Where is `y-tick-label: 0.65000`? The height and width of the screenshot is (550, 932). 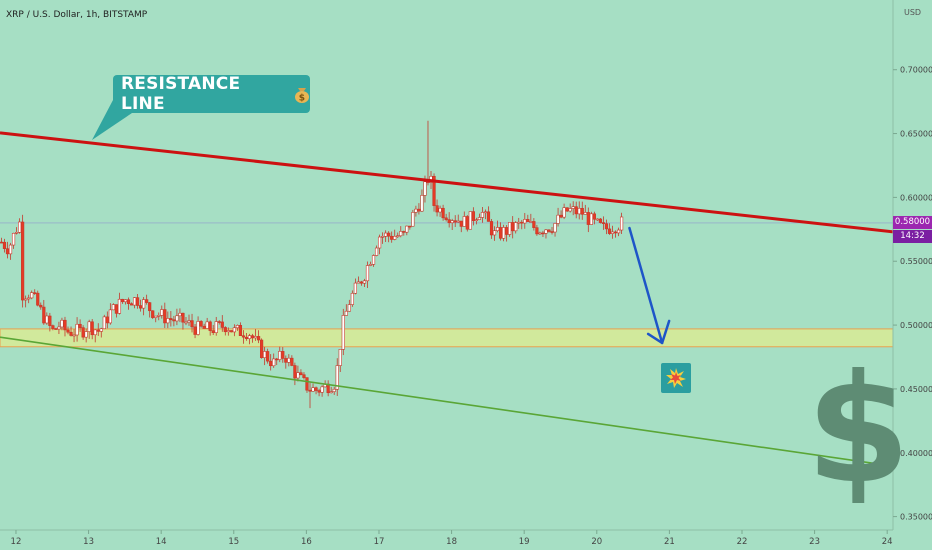
y-tick-label: 0.65000 is located at coordinates (916, 134).